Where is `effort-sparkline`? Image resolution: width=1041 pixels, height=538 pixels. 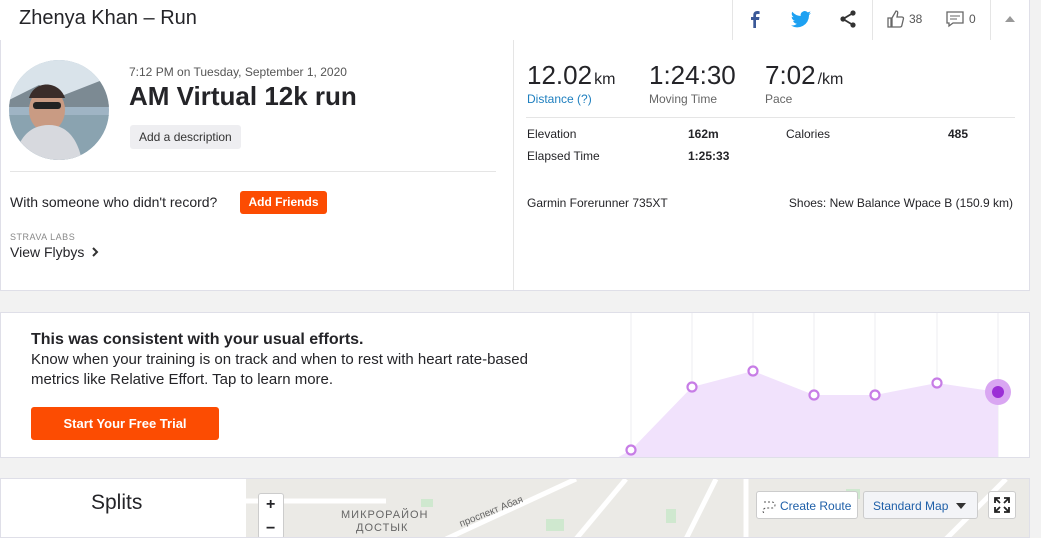 effort-sparkline is located at coordinates (814, 385).